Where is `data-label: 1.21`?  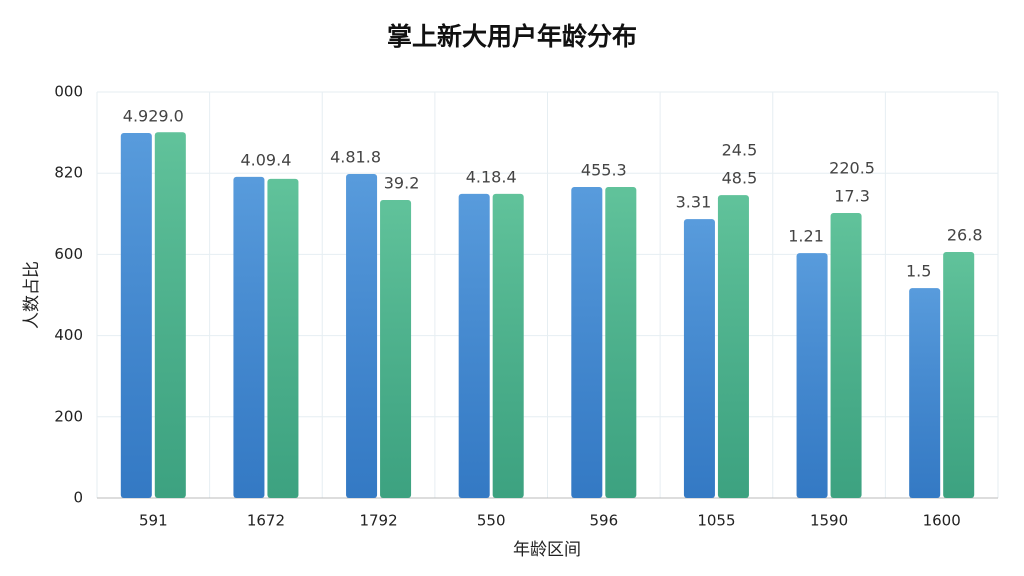
data-label: 1.21 is located at coordinates (806, 236).